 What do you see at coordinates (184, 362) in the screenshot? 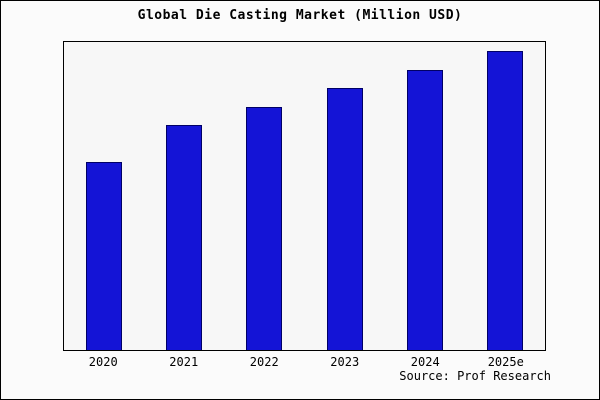
I see `x-tick-label: 2021` at bounding box center [184, 362].